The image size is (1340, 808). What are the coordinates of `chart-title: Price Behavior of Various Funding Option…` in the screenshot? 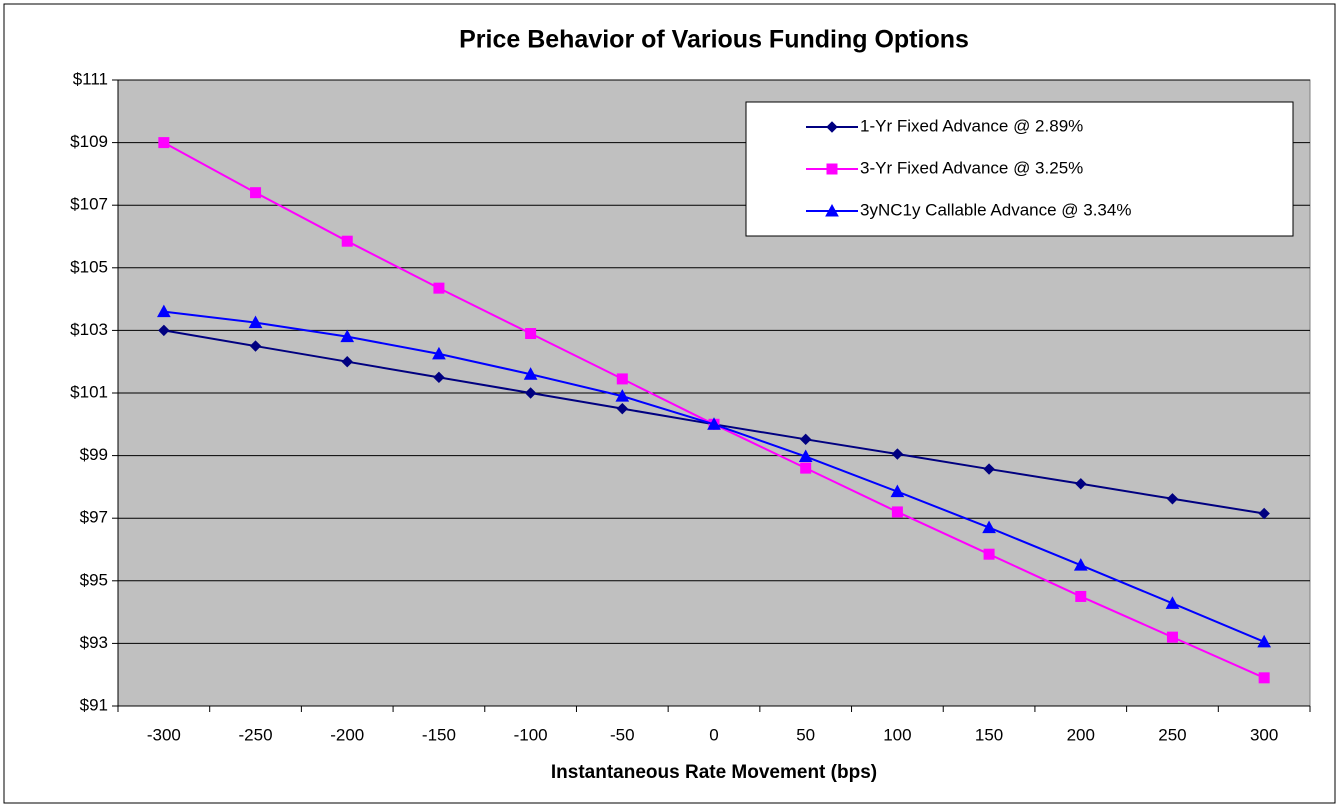 It's located at (714, 40).